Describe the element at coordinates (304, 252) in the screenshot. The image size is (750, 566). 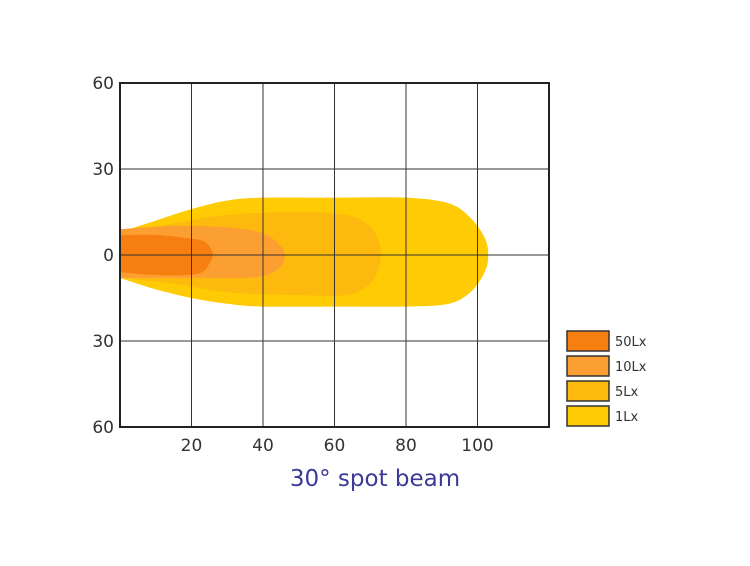
I see `plot-area` at that location.